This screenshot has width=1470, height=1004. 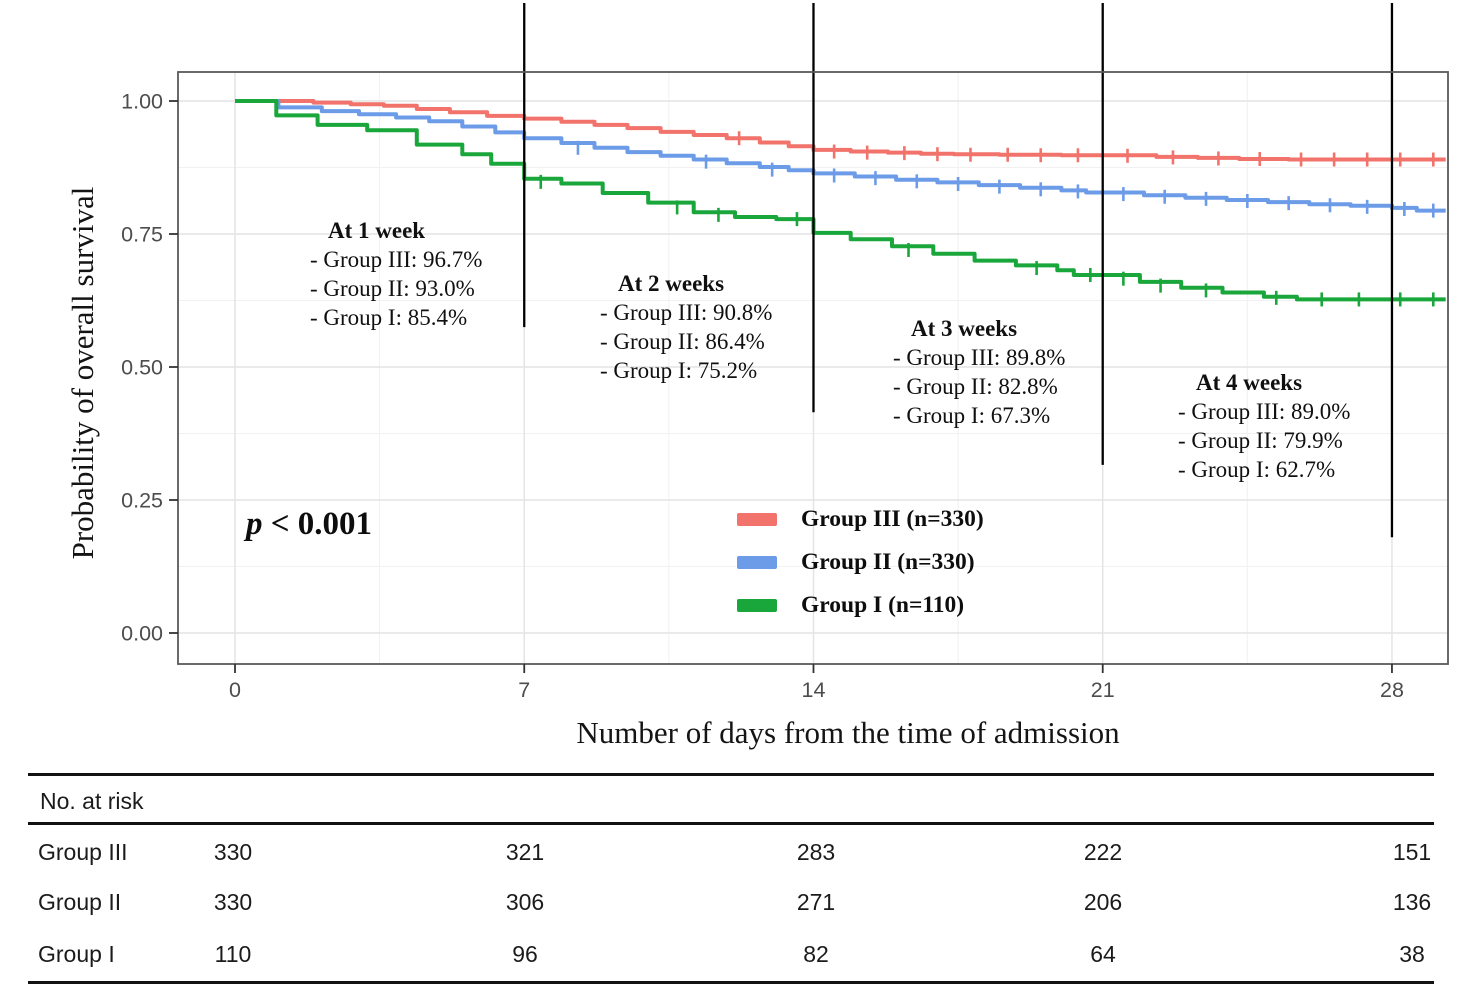 What do you see at coordinates (525, 954) in the screenshot?
I see `risk-count: 96` at bounding box center [525, 954].